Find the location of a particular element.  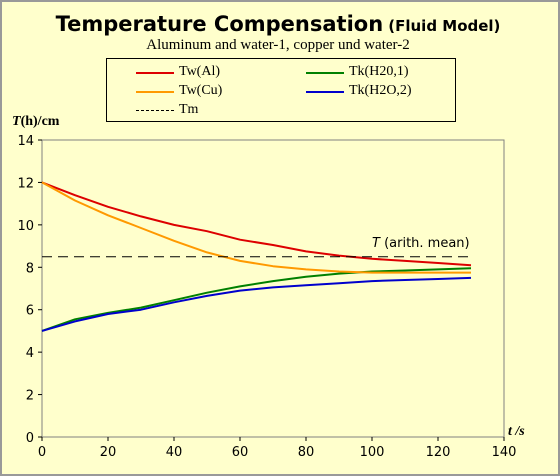

legend-swatch-tm is located at coordinates (155, 110).